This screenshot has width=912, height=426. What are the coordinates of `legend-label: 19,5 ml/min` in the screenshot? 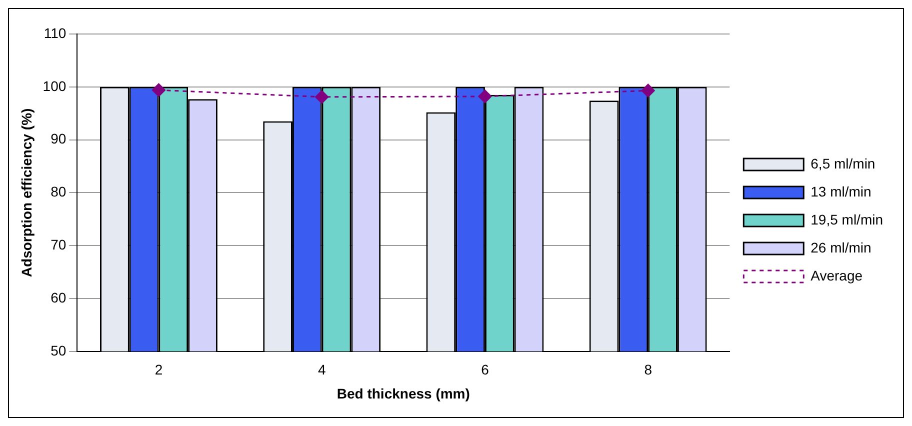 It's located at (846, 219).